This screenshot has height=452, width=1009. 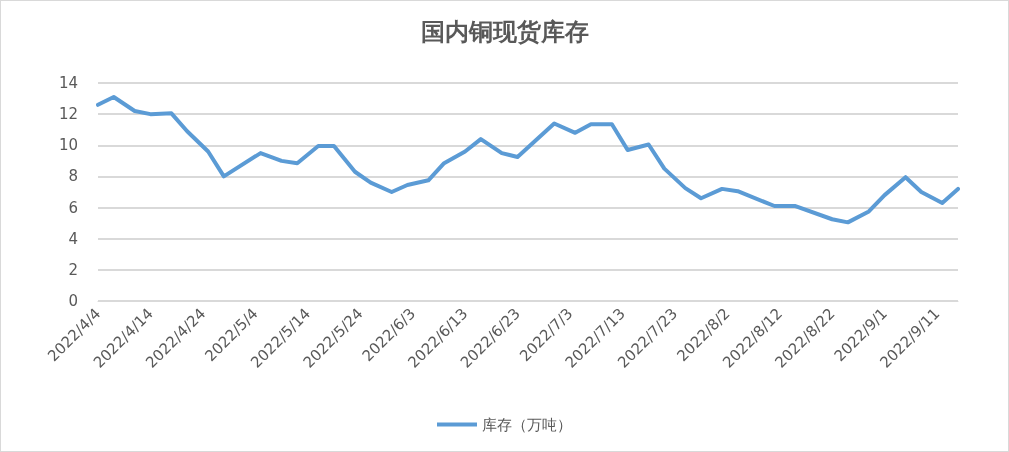 I want to click on y-tick-label: 10, so click(x=68, y=145).